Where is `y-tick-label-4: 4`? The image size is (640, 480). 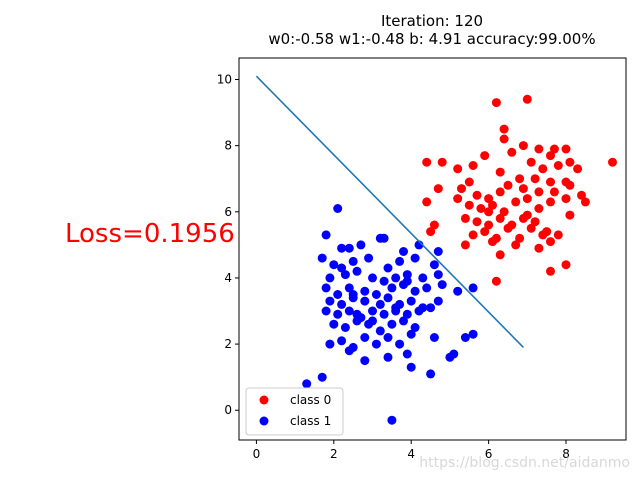 y-tick-label-4: 4 is located at coordinates (228, 278).